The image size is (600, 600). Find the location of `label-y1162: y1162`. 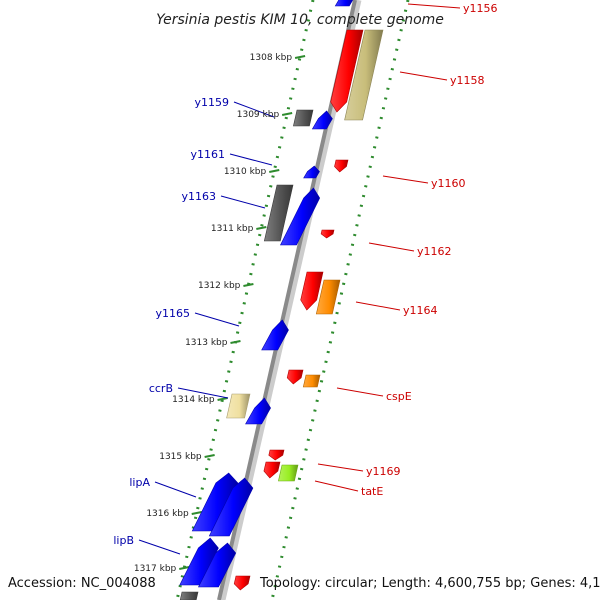

label-y1162: y1162 is located at coordinates (434, 251).